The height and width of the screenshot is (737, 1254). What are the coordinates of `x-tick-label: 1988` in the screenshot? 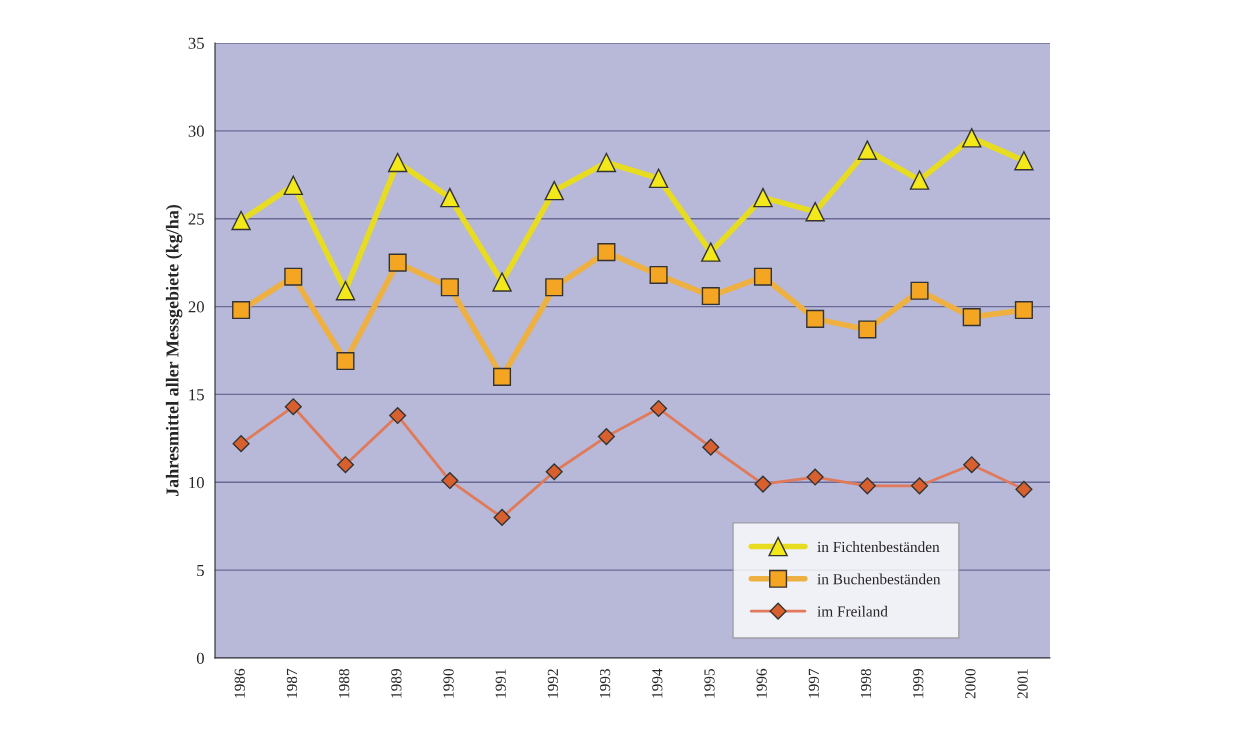 It's located at (344, 683).